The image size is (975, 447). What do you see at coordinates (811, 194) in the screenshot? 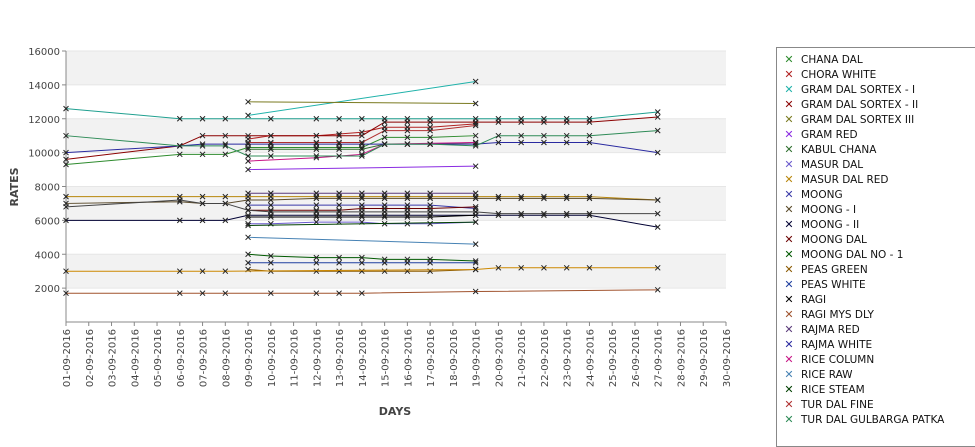
I see `legend-item: ✕ MOONG` at bounding box center [811, 194].